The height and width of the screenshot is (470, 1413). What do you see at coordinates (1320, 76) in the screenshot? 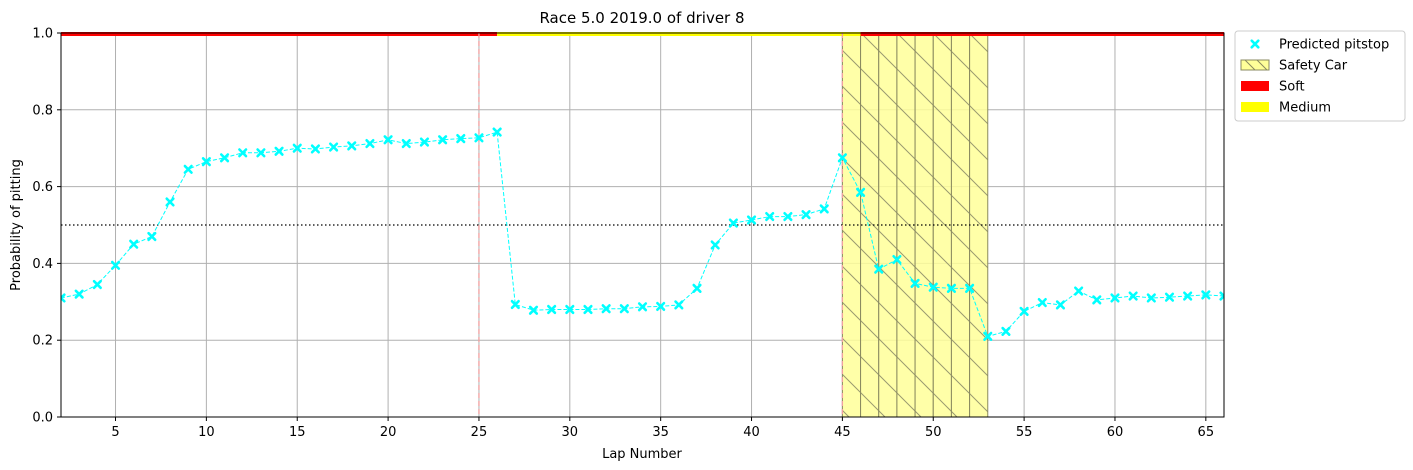
I see `legend-box` at bounding box center [1320, 76].